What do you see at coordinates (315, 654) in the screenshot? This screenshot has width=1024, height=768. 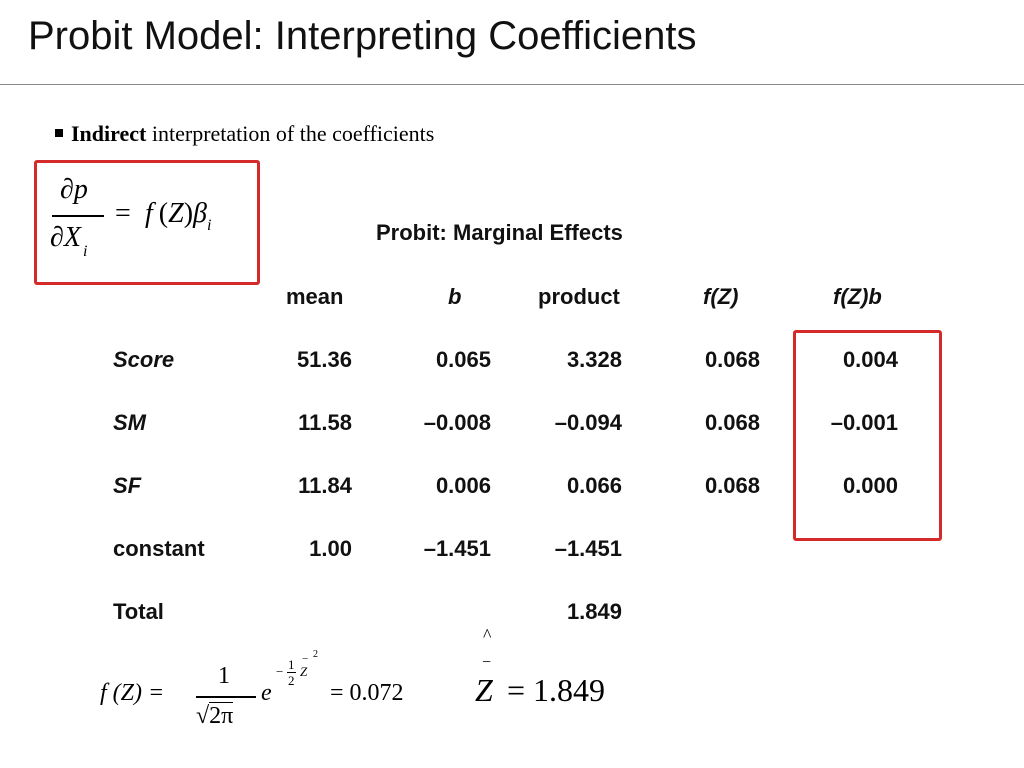 I see `exp-square: 2` at bounding box center [315, 654].